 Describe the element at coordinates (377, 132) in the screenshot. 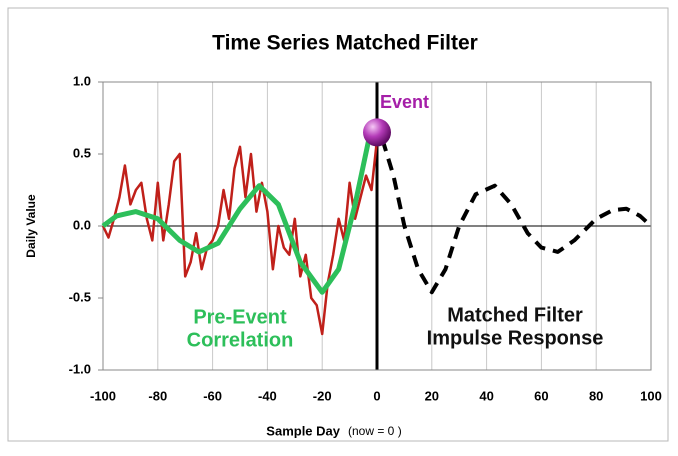

I see `event-marker` at that location.